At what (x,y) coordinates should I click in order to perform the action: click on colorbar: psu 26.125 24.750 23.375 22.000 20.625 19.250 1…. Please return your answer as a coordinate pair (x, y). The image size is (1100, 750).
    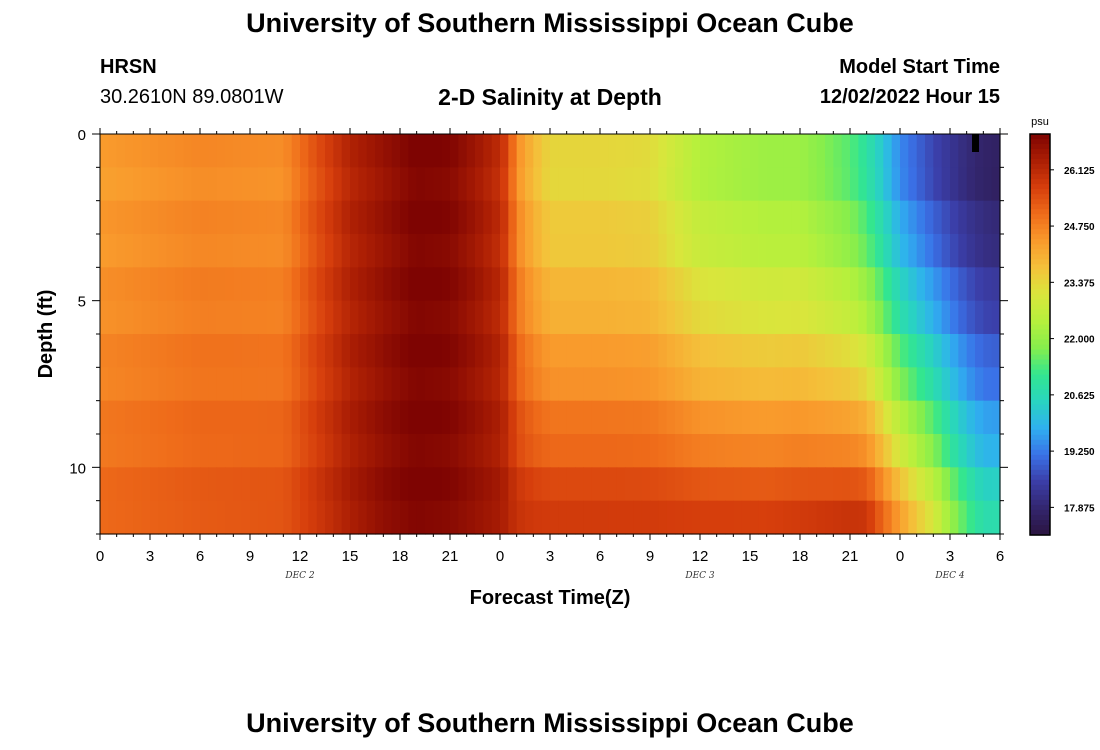
    Looking at the image, I should click on (1062, 326).